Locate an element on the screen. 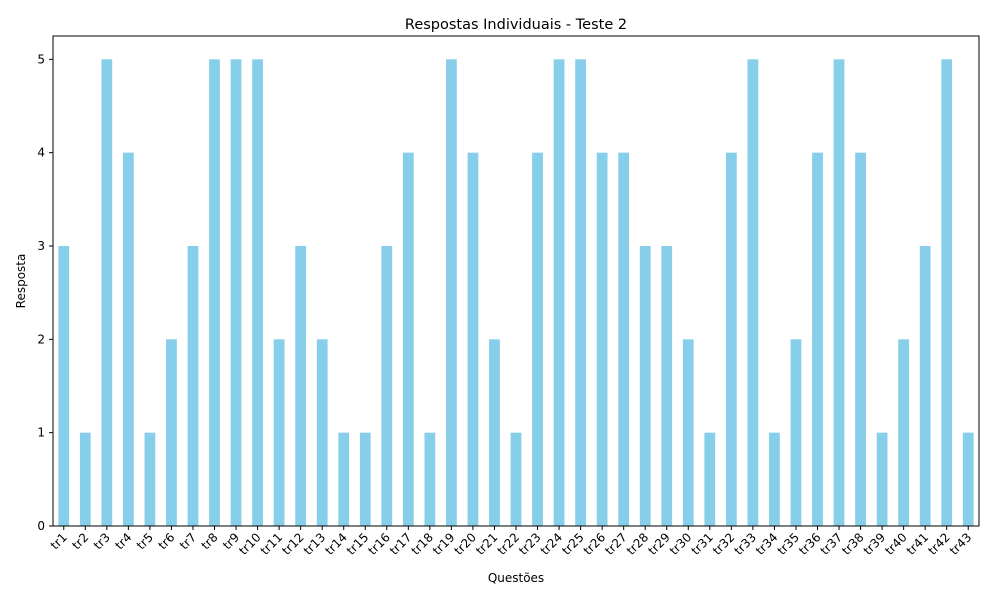 The image size is (1000, 600). bar-tr18 is located at coordinates (430, 479).